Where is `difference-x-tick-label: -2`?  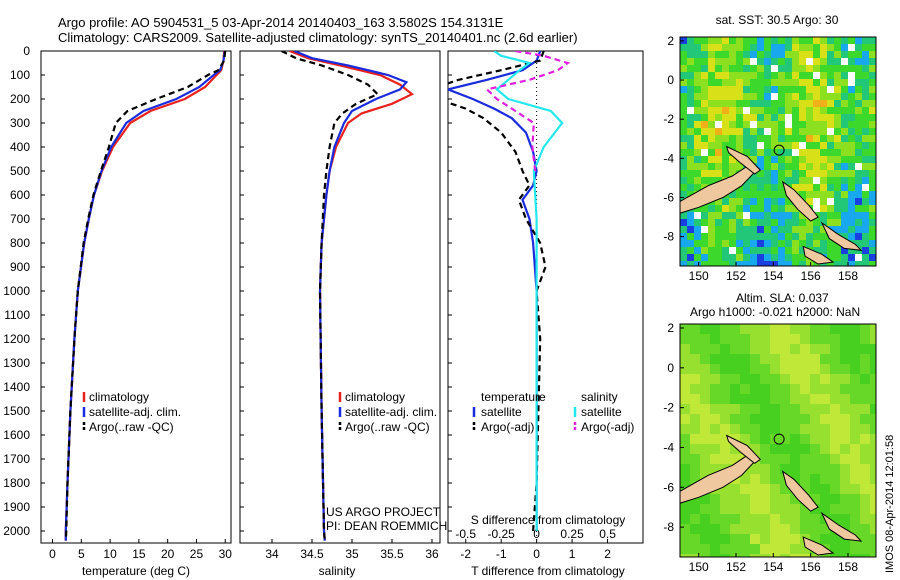
difference-x-tick-label: -2 is located at coordinates (465, 554).